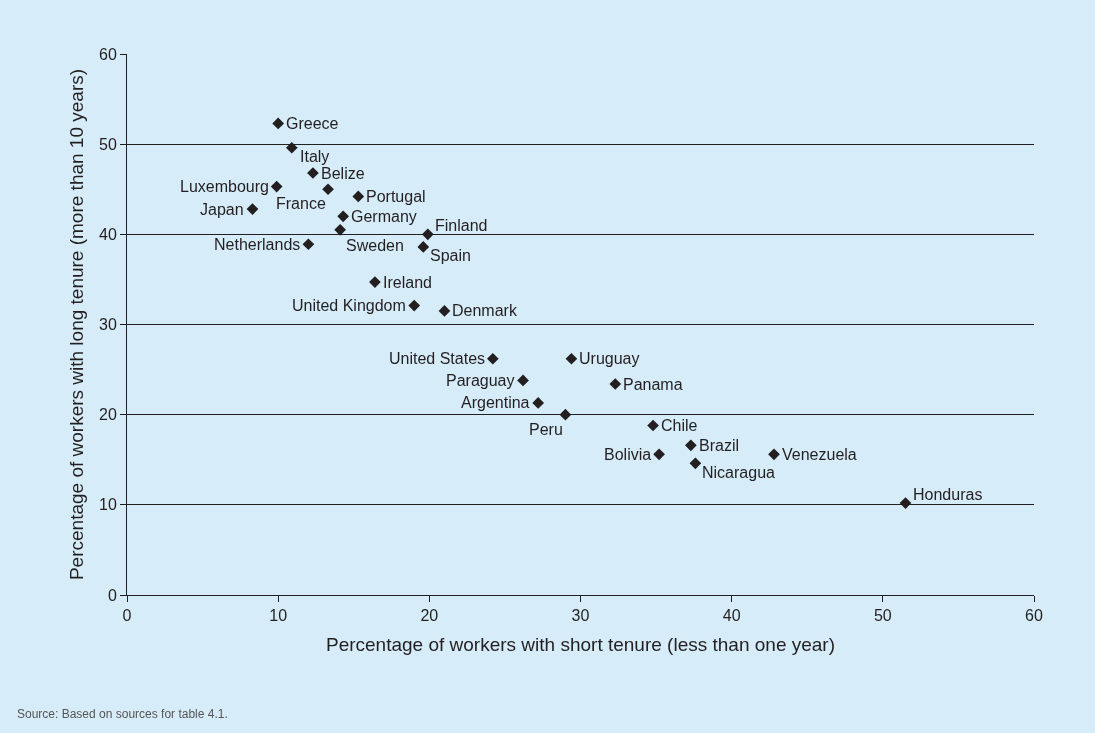 Image resolution: width=1095 pixels, height=733 pixels. Describe the element at coordinates (450, 255) in the screenshot. I see `annotation: Spain` at that location.